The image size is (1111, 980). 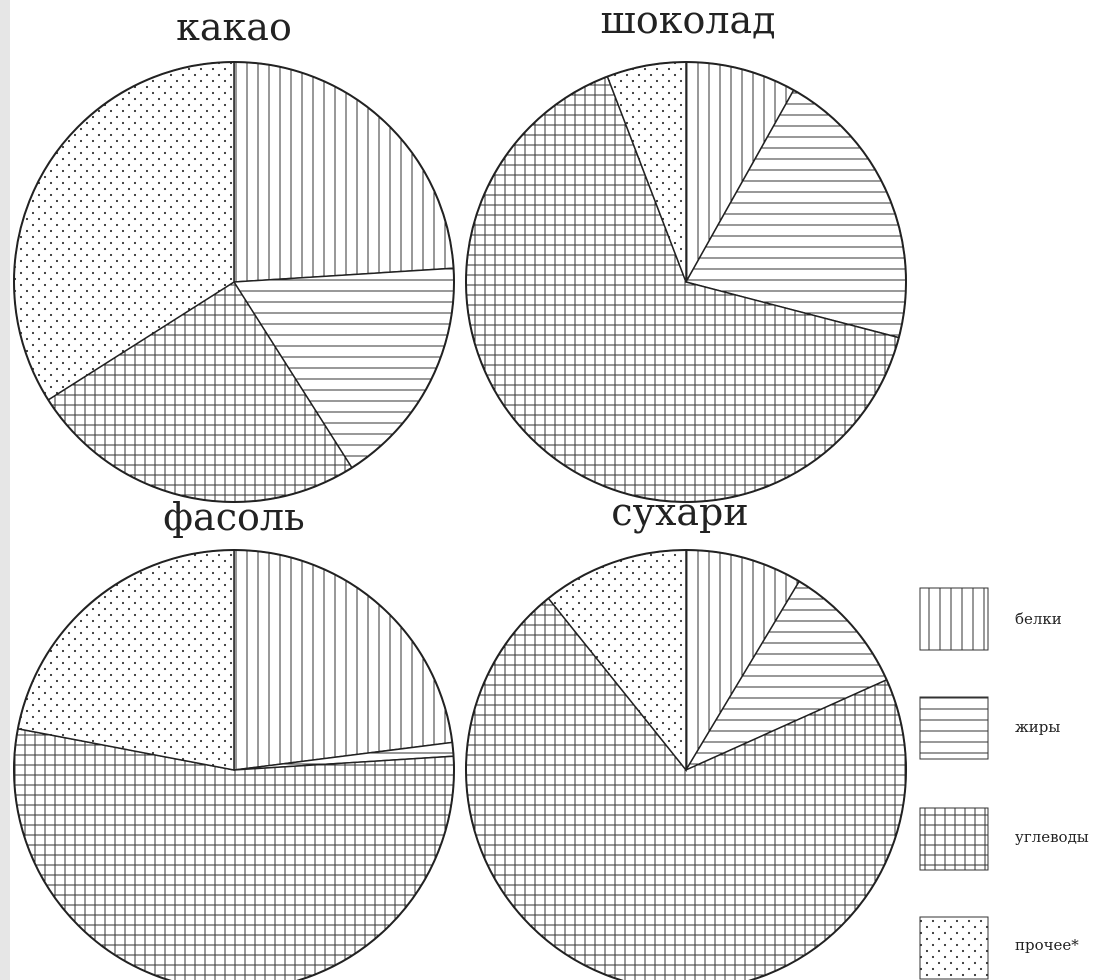 I want to click on legend-label-prochee: прочее*, so click(x=1047, y=945).